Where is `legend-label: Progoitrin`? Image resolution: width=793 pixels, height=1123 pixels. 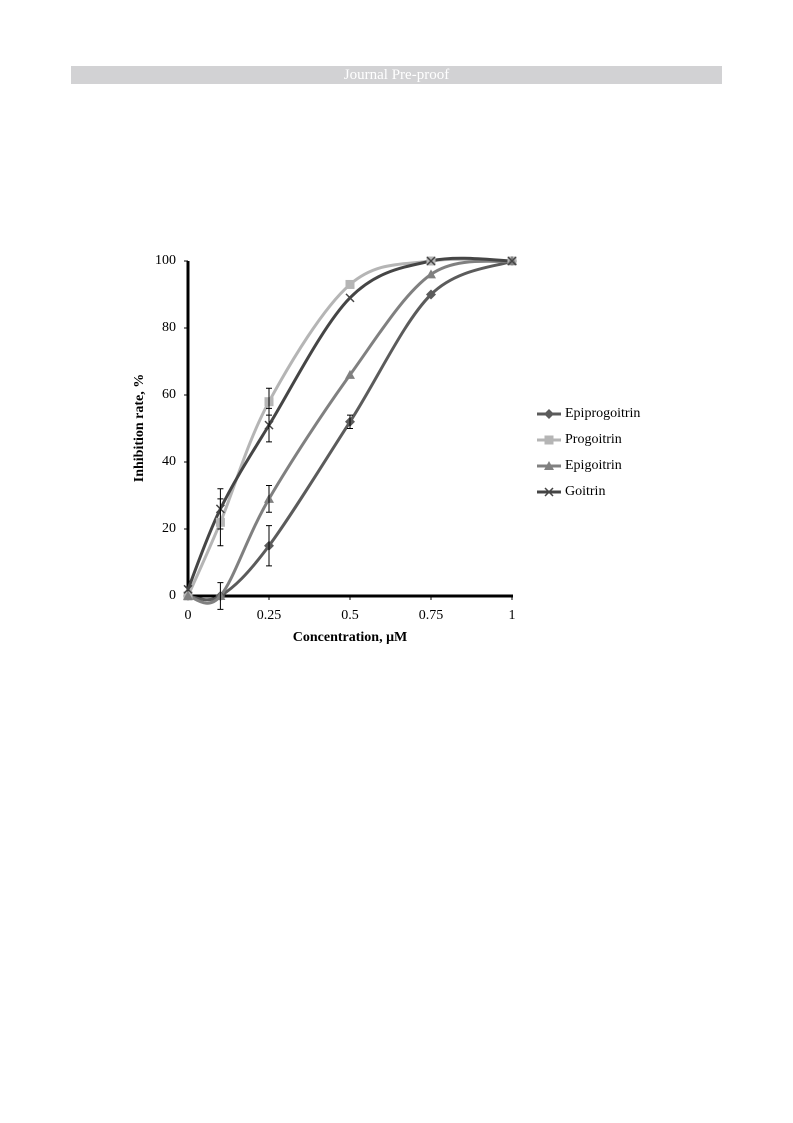
legend-label: Progoitrin is located at coordinates (593, 439).